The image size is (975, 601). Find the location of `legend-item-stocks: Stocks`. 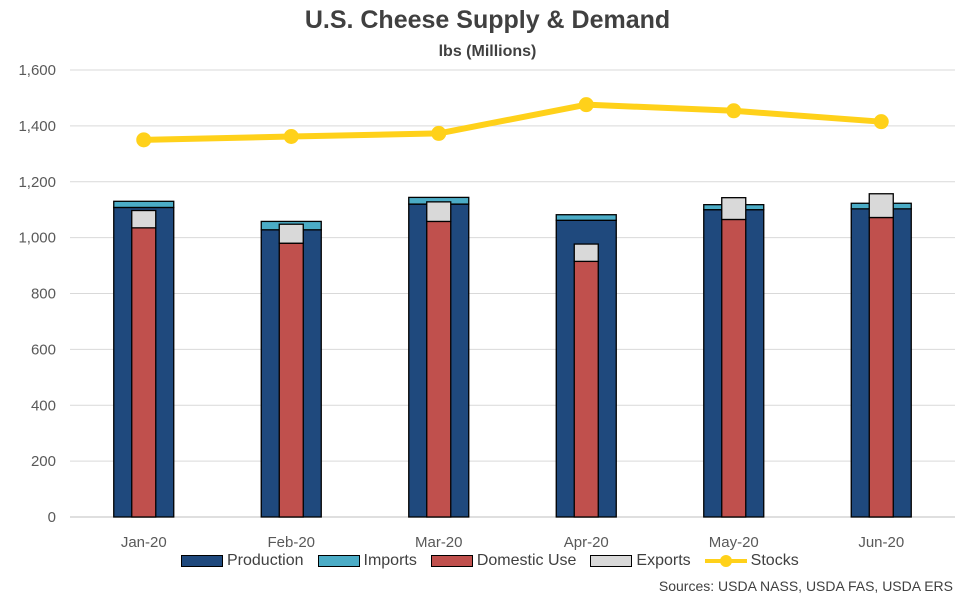

legend-item-stocks: Stocks is located at coordinates (751, 561).